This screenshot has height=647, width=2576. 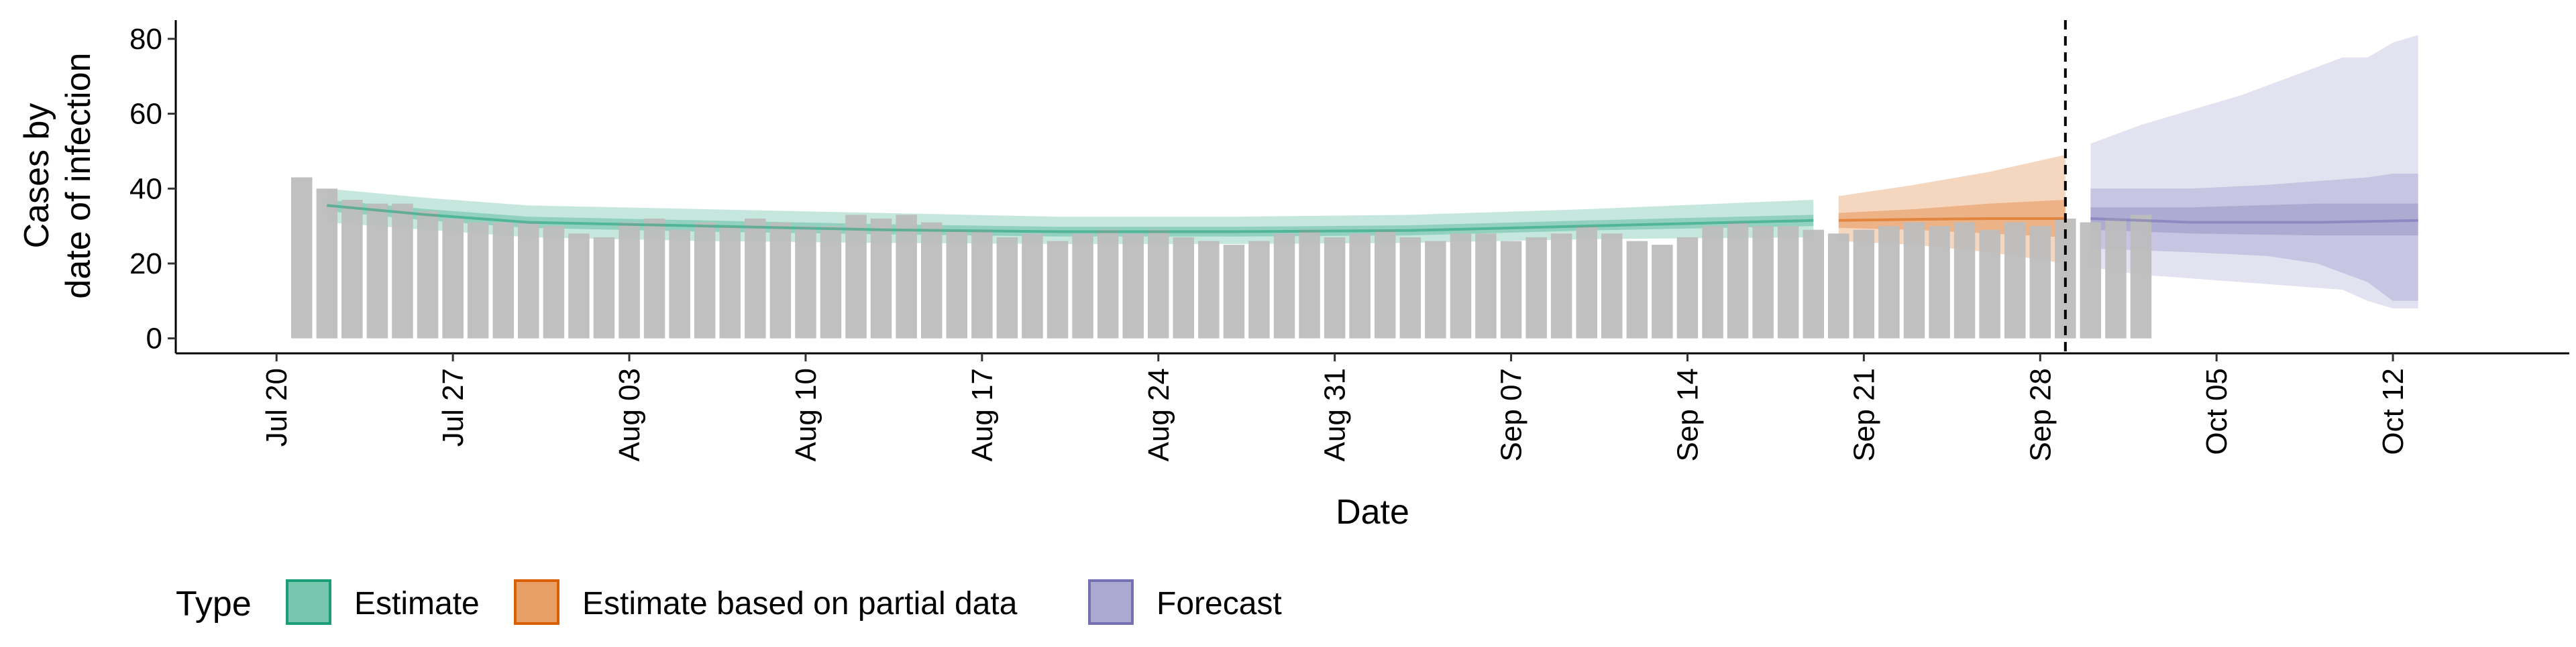 I want to click on x-tick-label: Aug 10, so click(x=806, y=414).